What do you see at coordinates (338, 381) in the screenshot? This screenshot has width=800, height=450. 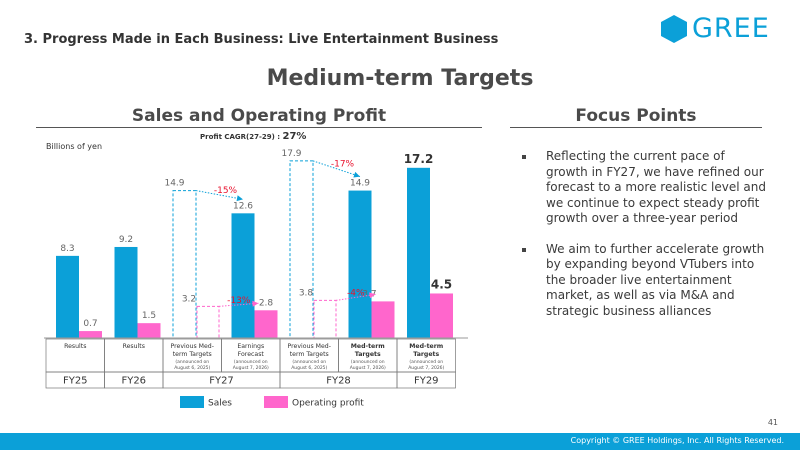 I see `fiscal-year-label: FY28` at bounding box center [338, 381].